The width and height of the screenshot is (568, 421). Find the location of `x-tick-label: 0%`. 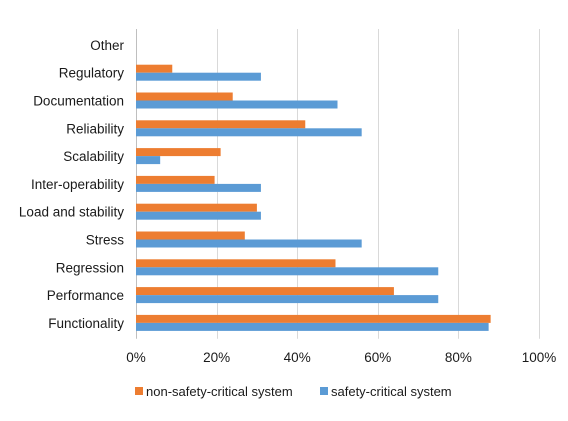

x-tick-label: 0% is located at coordinates (136, 357).